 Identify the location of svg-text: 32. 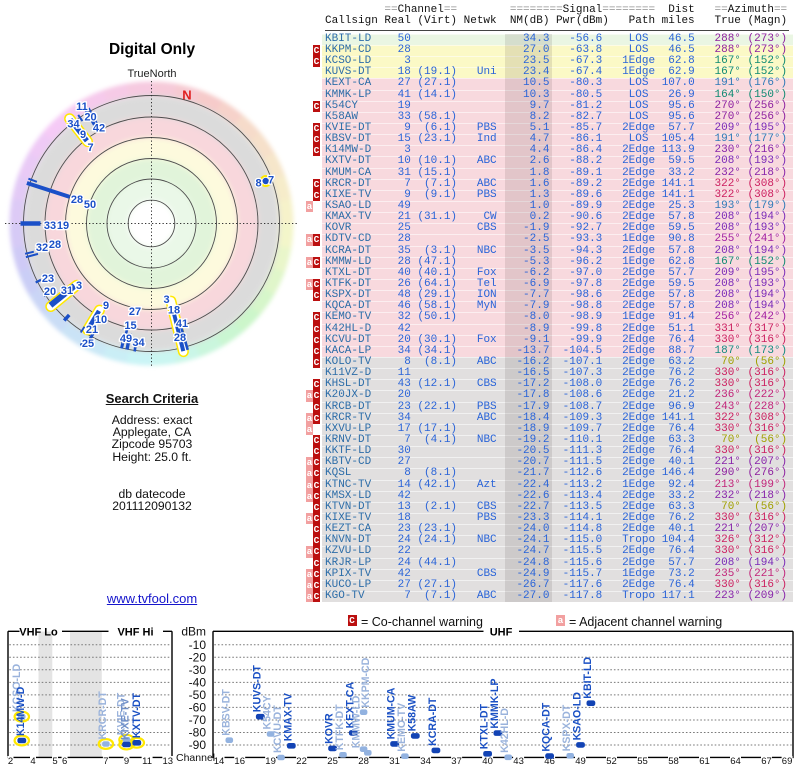
(42, 248).